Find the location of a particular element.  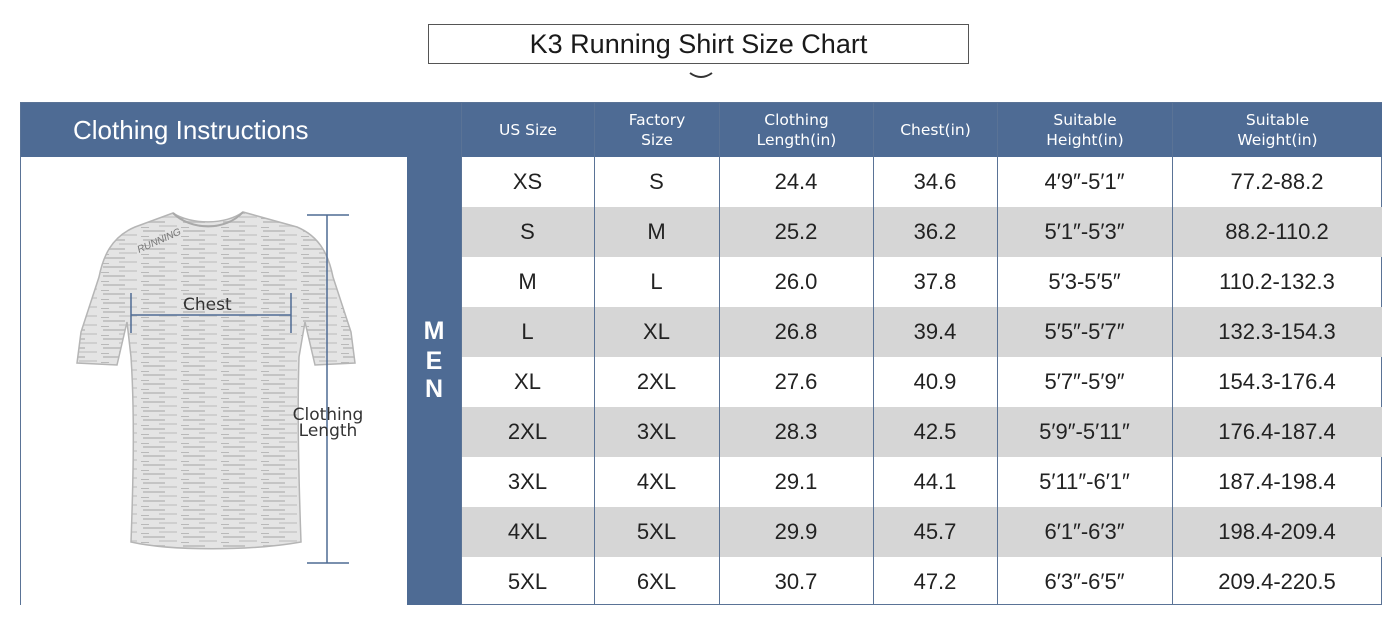

cell-chest: 40.9 is located at coordinates (935, 381).